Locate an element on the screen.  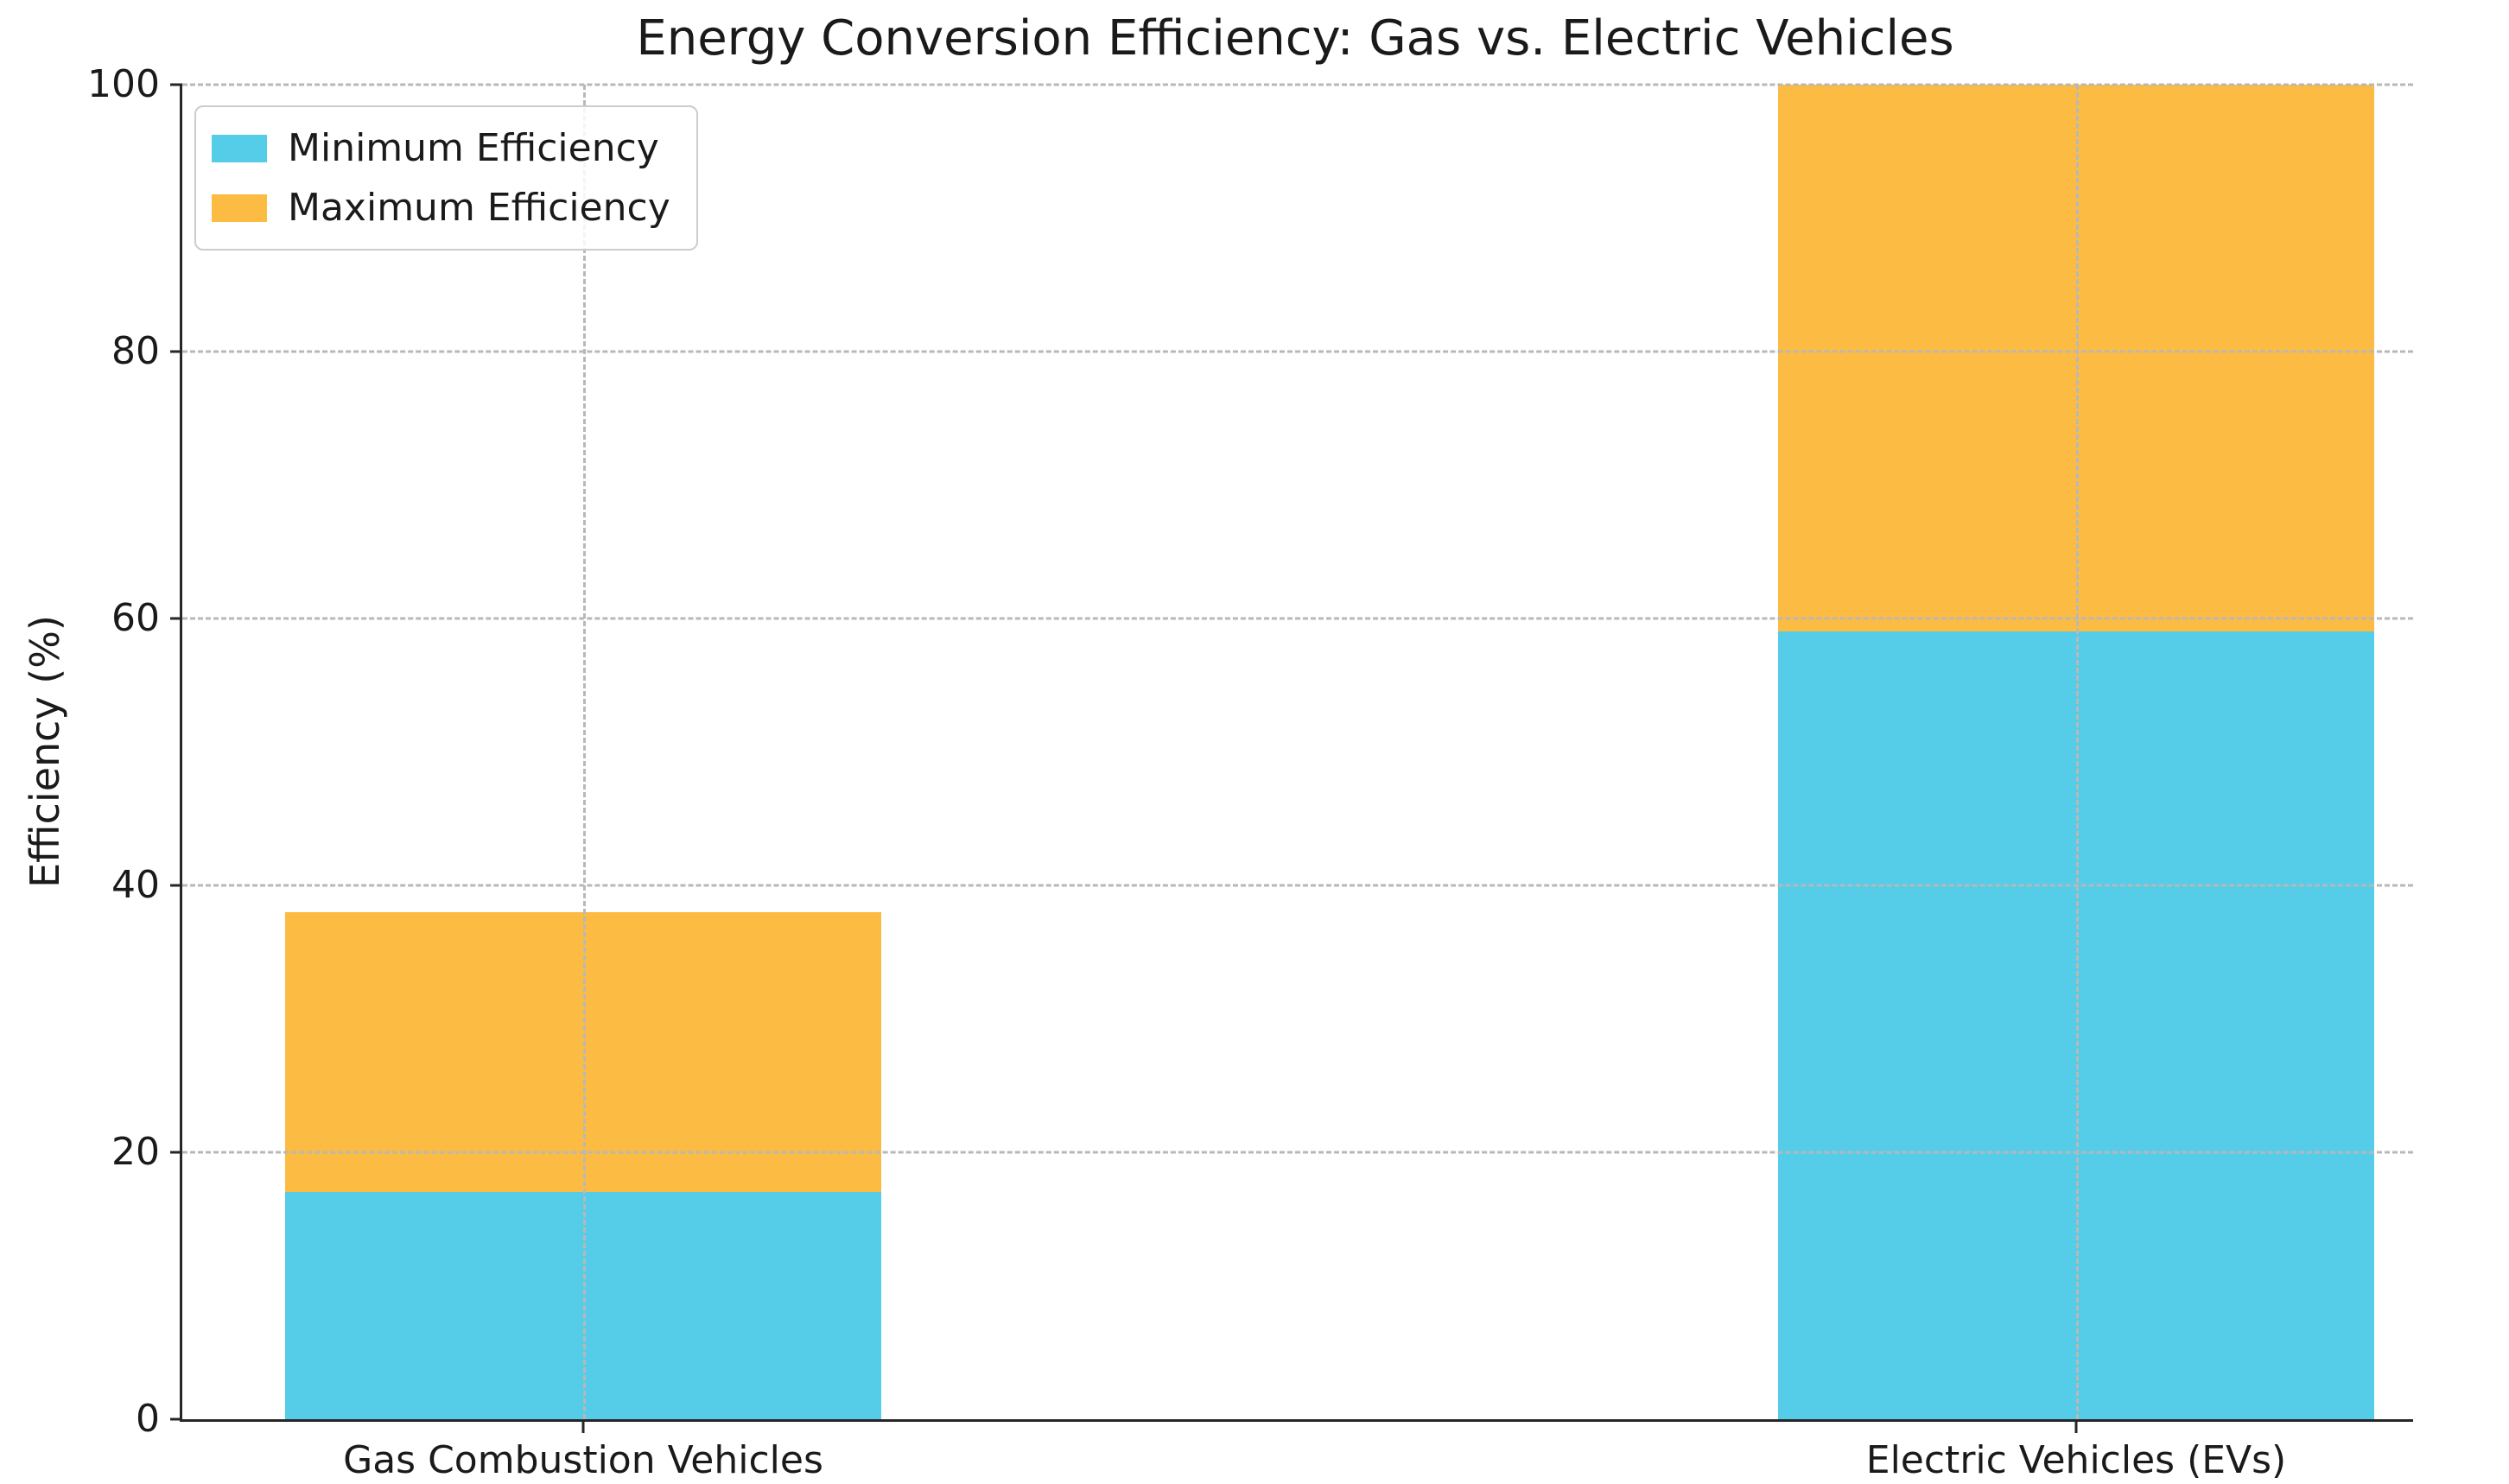
x-tick-label: Gas Combustion Vehicles is located at coordinates (583, 1460).